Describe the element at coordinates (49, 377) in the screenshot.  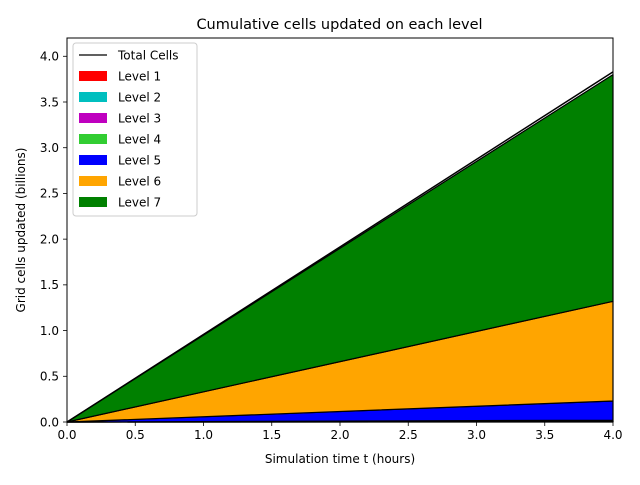
I see `y-tick-label: 0.5` at that location.